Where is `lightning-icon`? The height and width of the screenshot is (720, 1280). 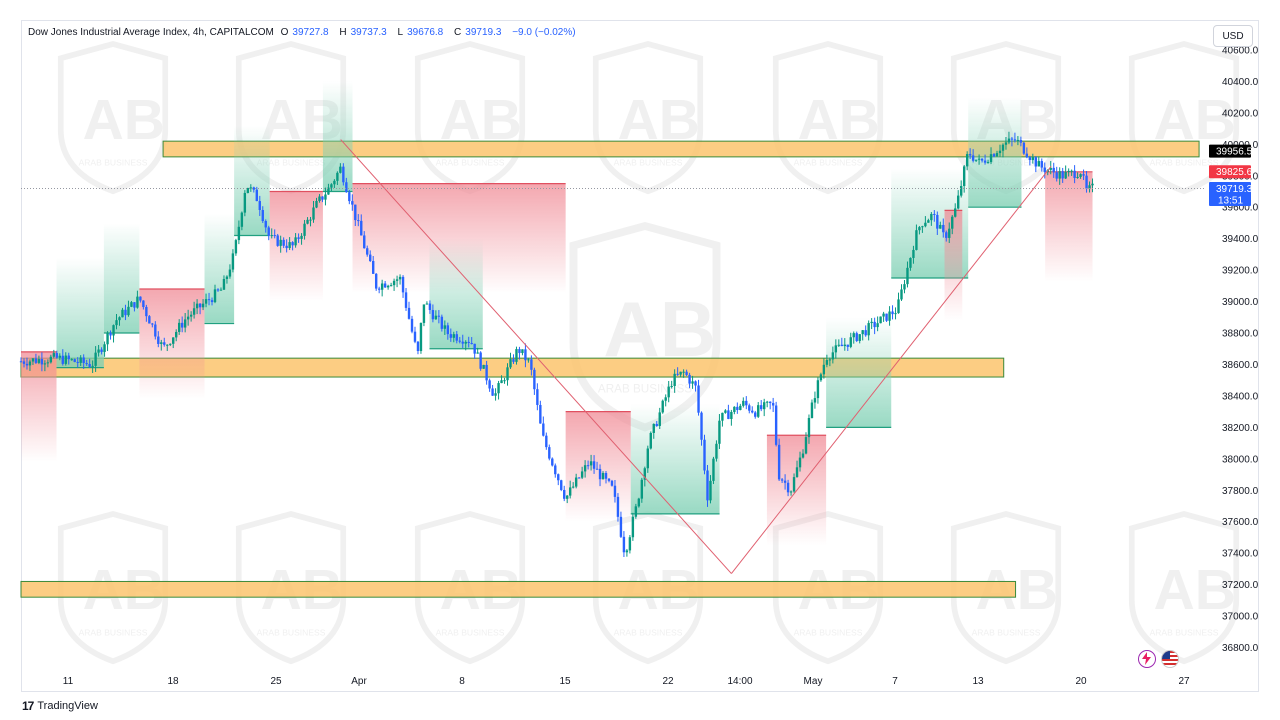
lightning-icon is located at coordinates (1147, 659).